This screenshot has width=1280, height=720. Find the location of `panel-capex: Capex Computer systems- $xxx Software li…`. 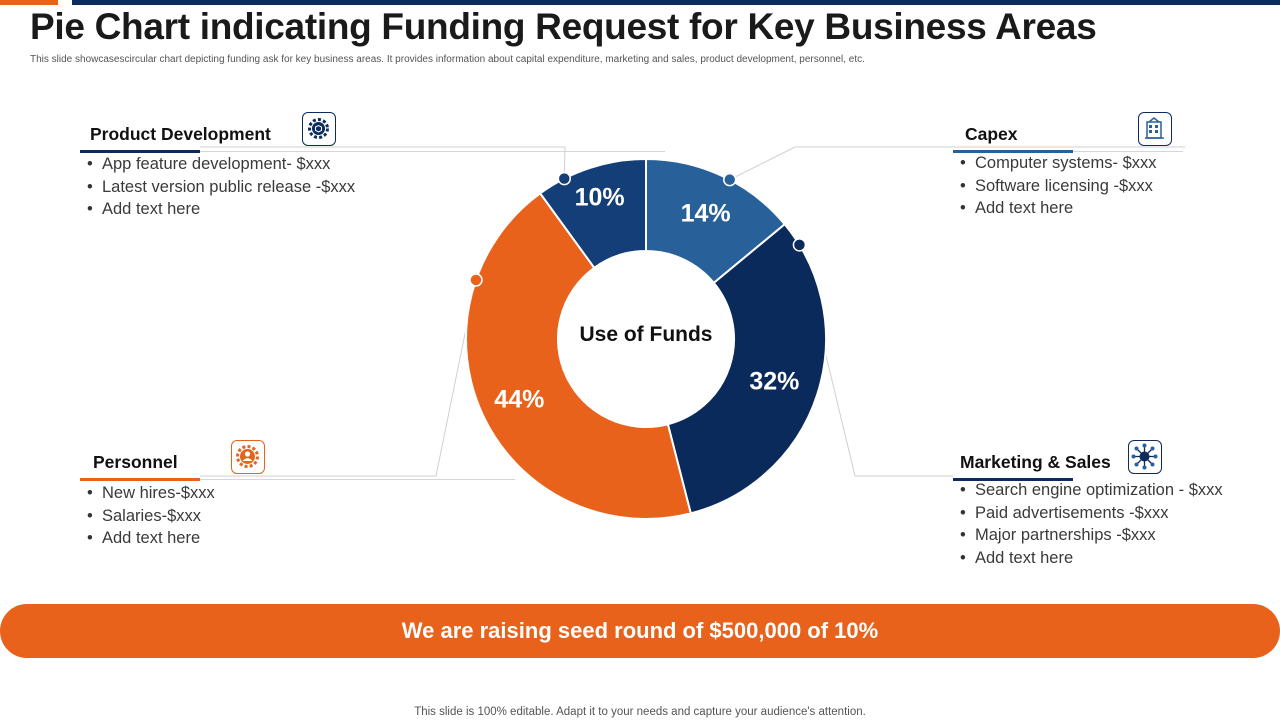

panel-capex: Capex Computer systems- $xxx Software li… is located at coordinates (1103, 165).